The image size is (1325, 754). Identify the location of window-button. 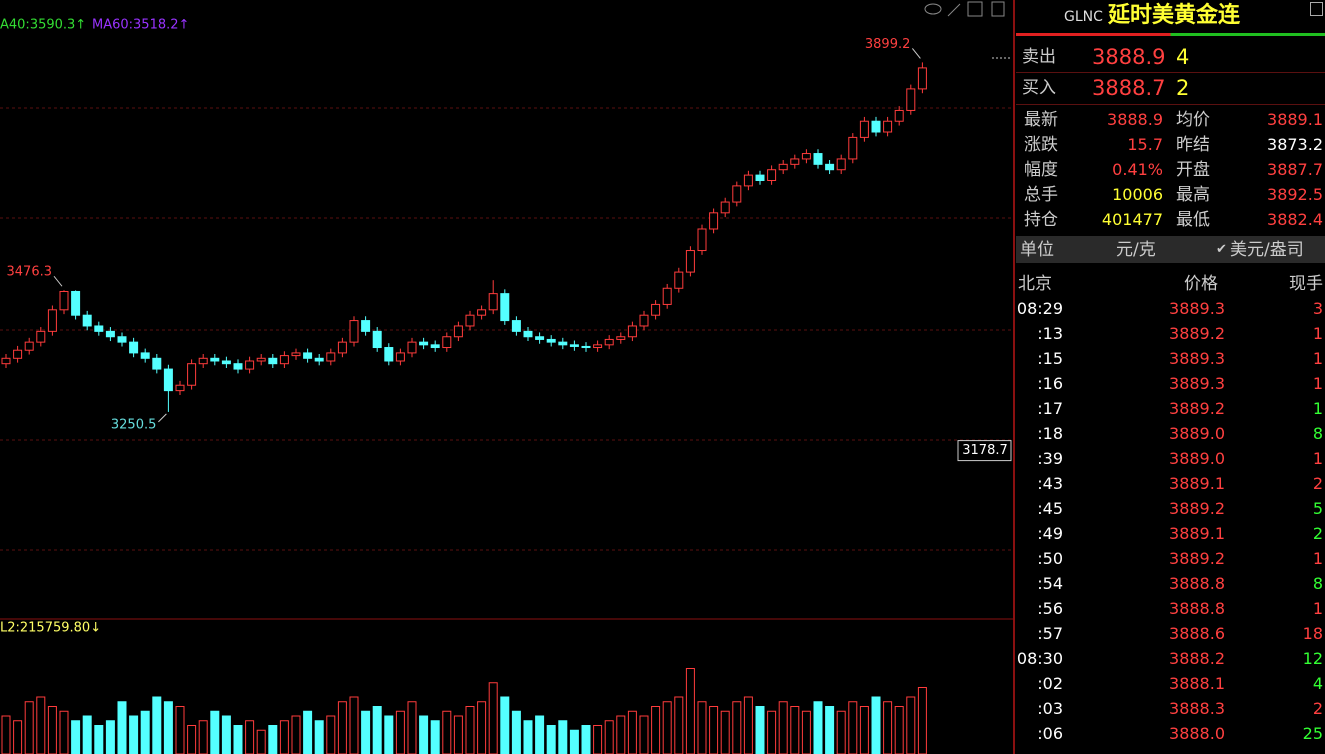
(1316, 9).